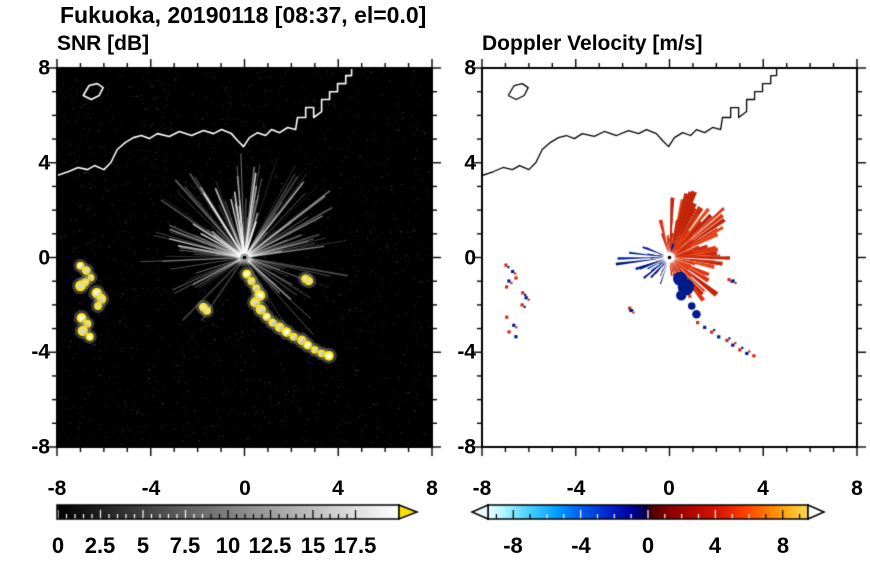  What do you see at coordinates (581, 545) in the screenshot?
I see `doppler-cbar-label: -4` at bounding box center [581, 545].